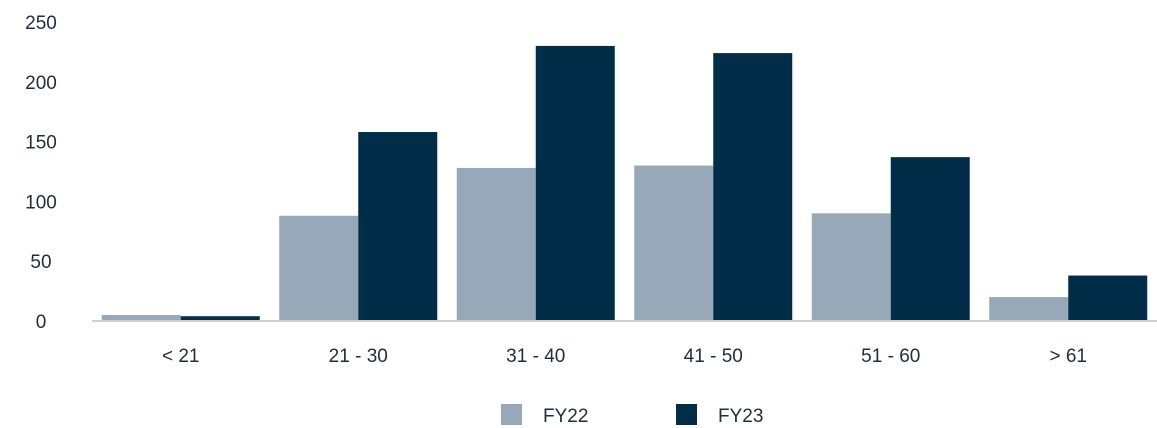 The image size is (1157, 428). What do you see at coordinates (40, 262) in the screenshot?
I see `y-tick-label: 50` at bounding box center [40, 262].